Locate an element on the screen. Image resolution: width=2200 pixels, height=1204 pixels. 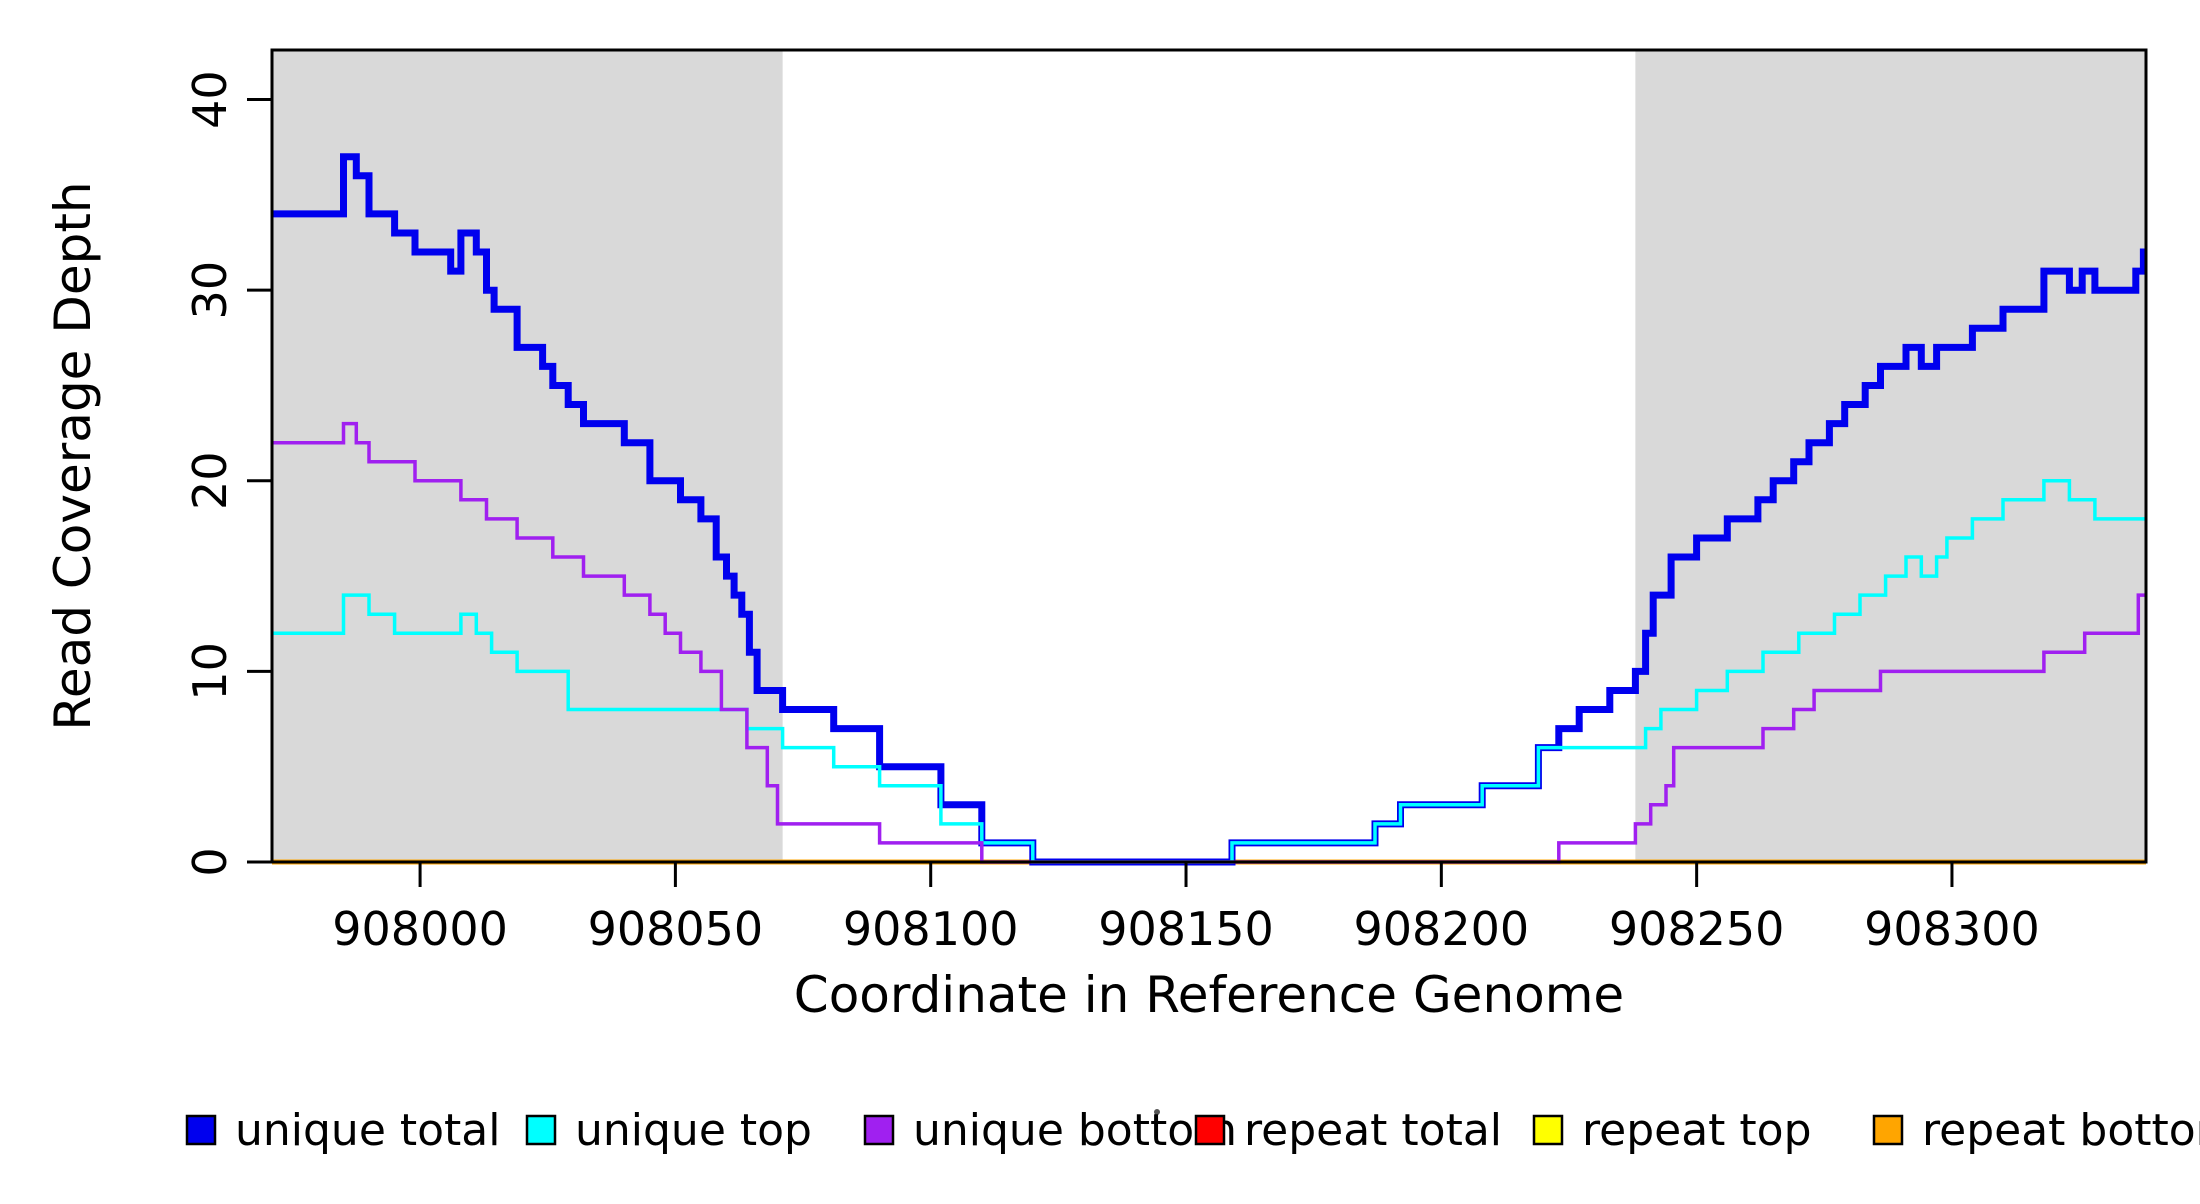
y-tick-label: 40 is located at coordinates (210, 99).